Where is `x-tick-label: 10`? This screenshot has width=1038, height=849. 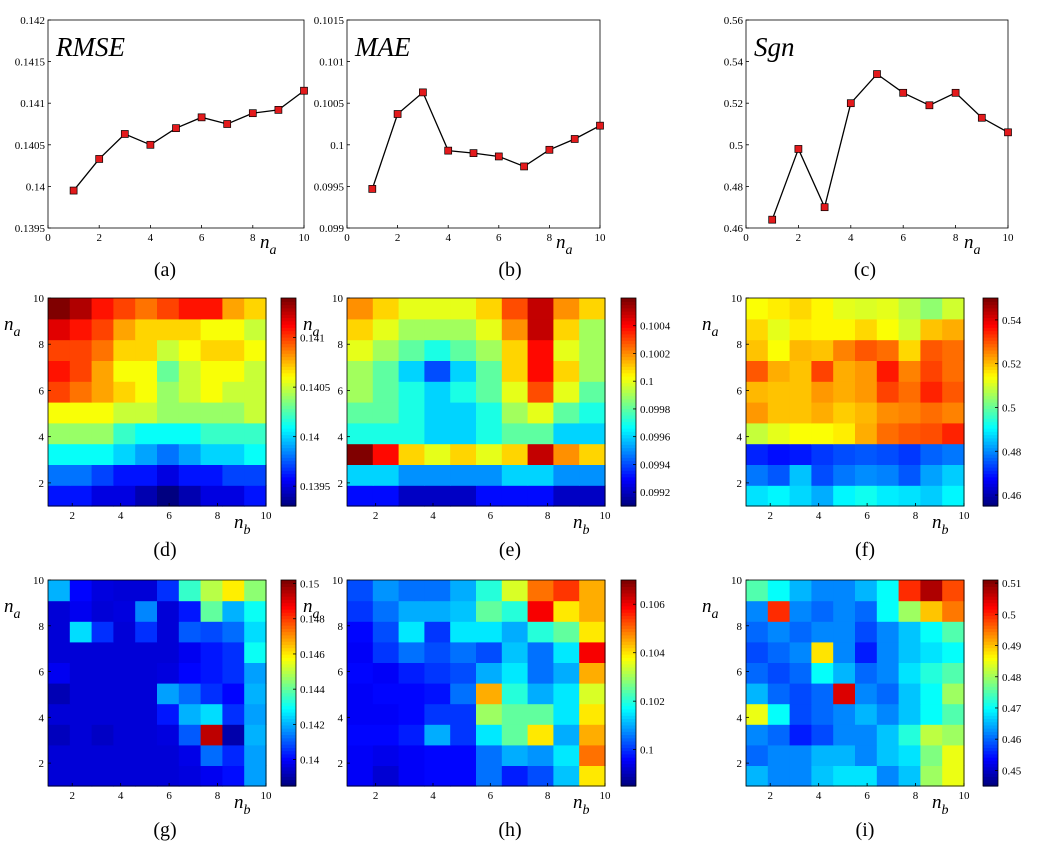
x-tick-label: 10 is located at coordinates (965, 516).